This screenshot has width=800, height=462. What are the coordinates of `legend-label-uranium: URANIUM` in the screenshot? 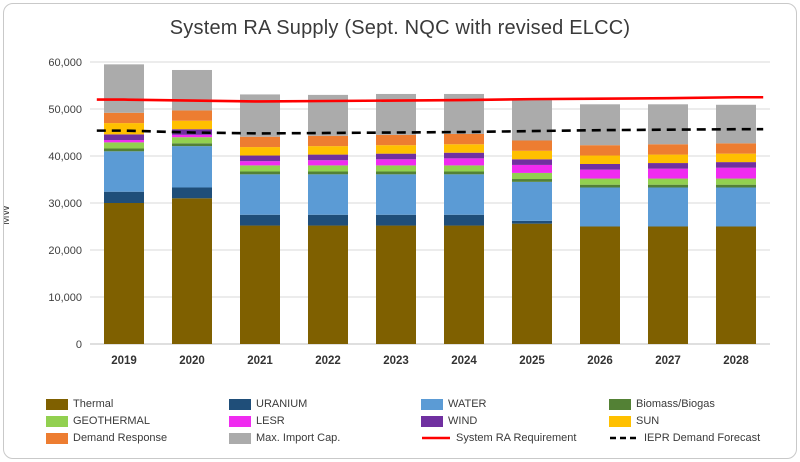 It's located at (282, 404).